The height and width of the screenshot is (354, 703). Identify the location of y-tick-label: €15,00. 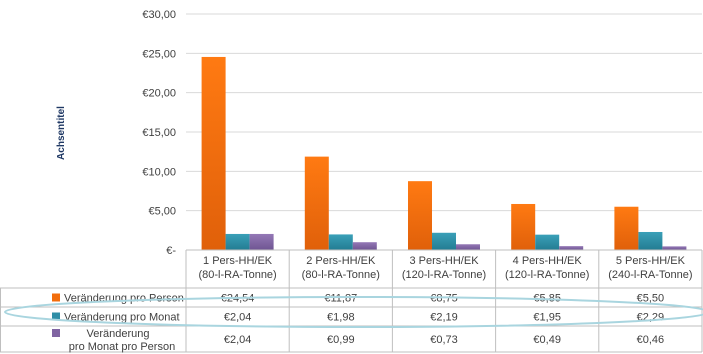
(159, 133).